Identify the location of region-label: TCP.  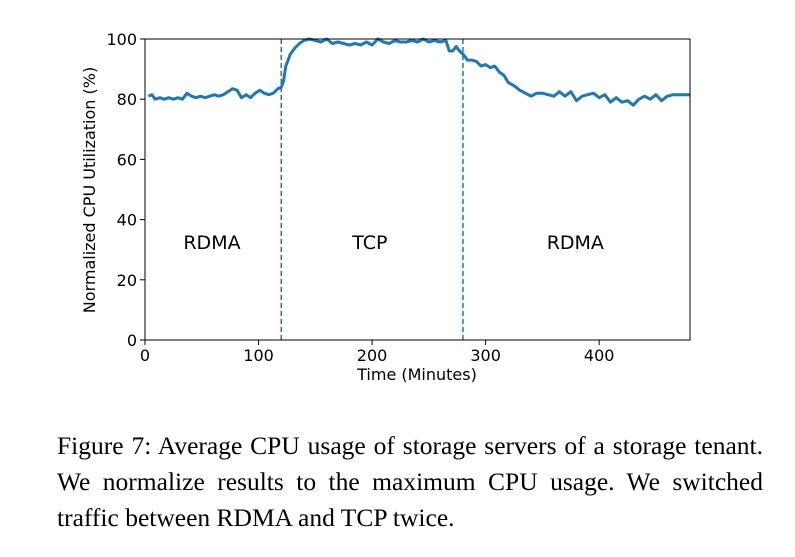
(369, 243).